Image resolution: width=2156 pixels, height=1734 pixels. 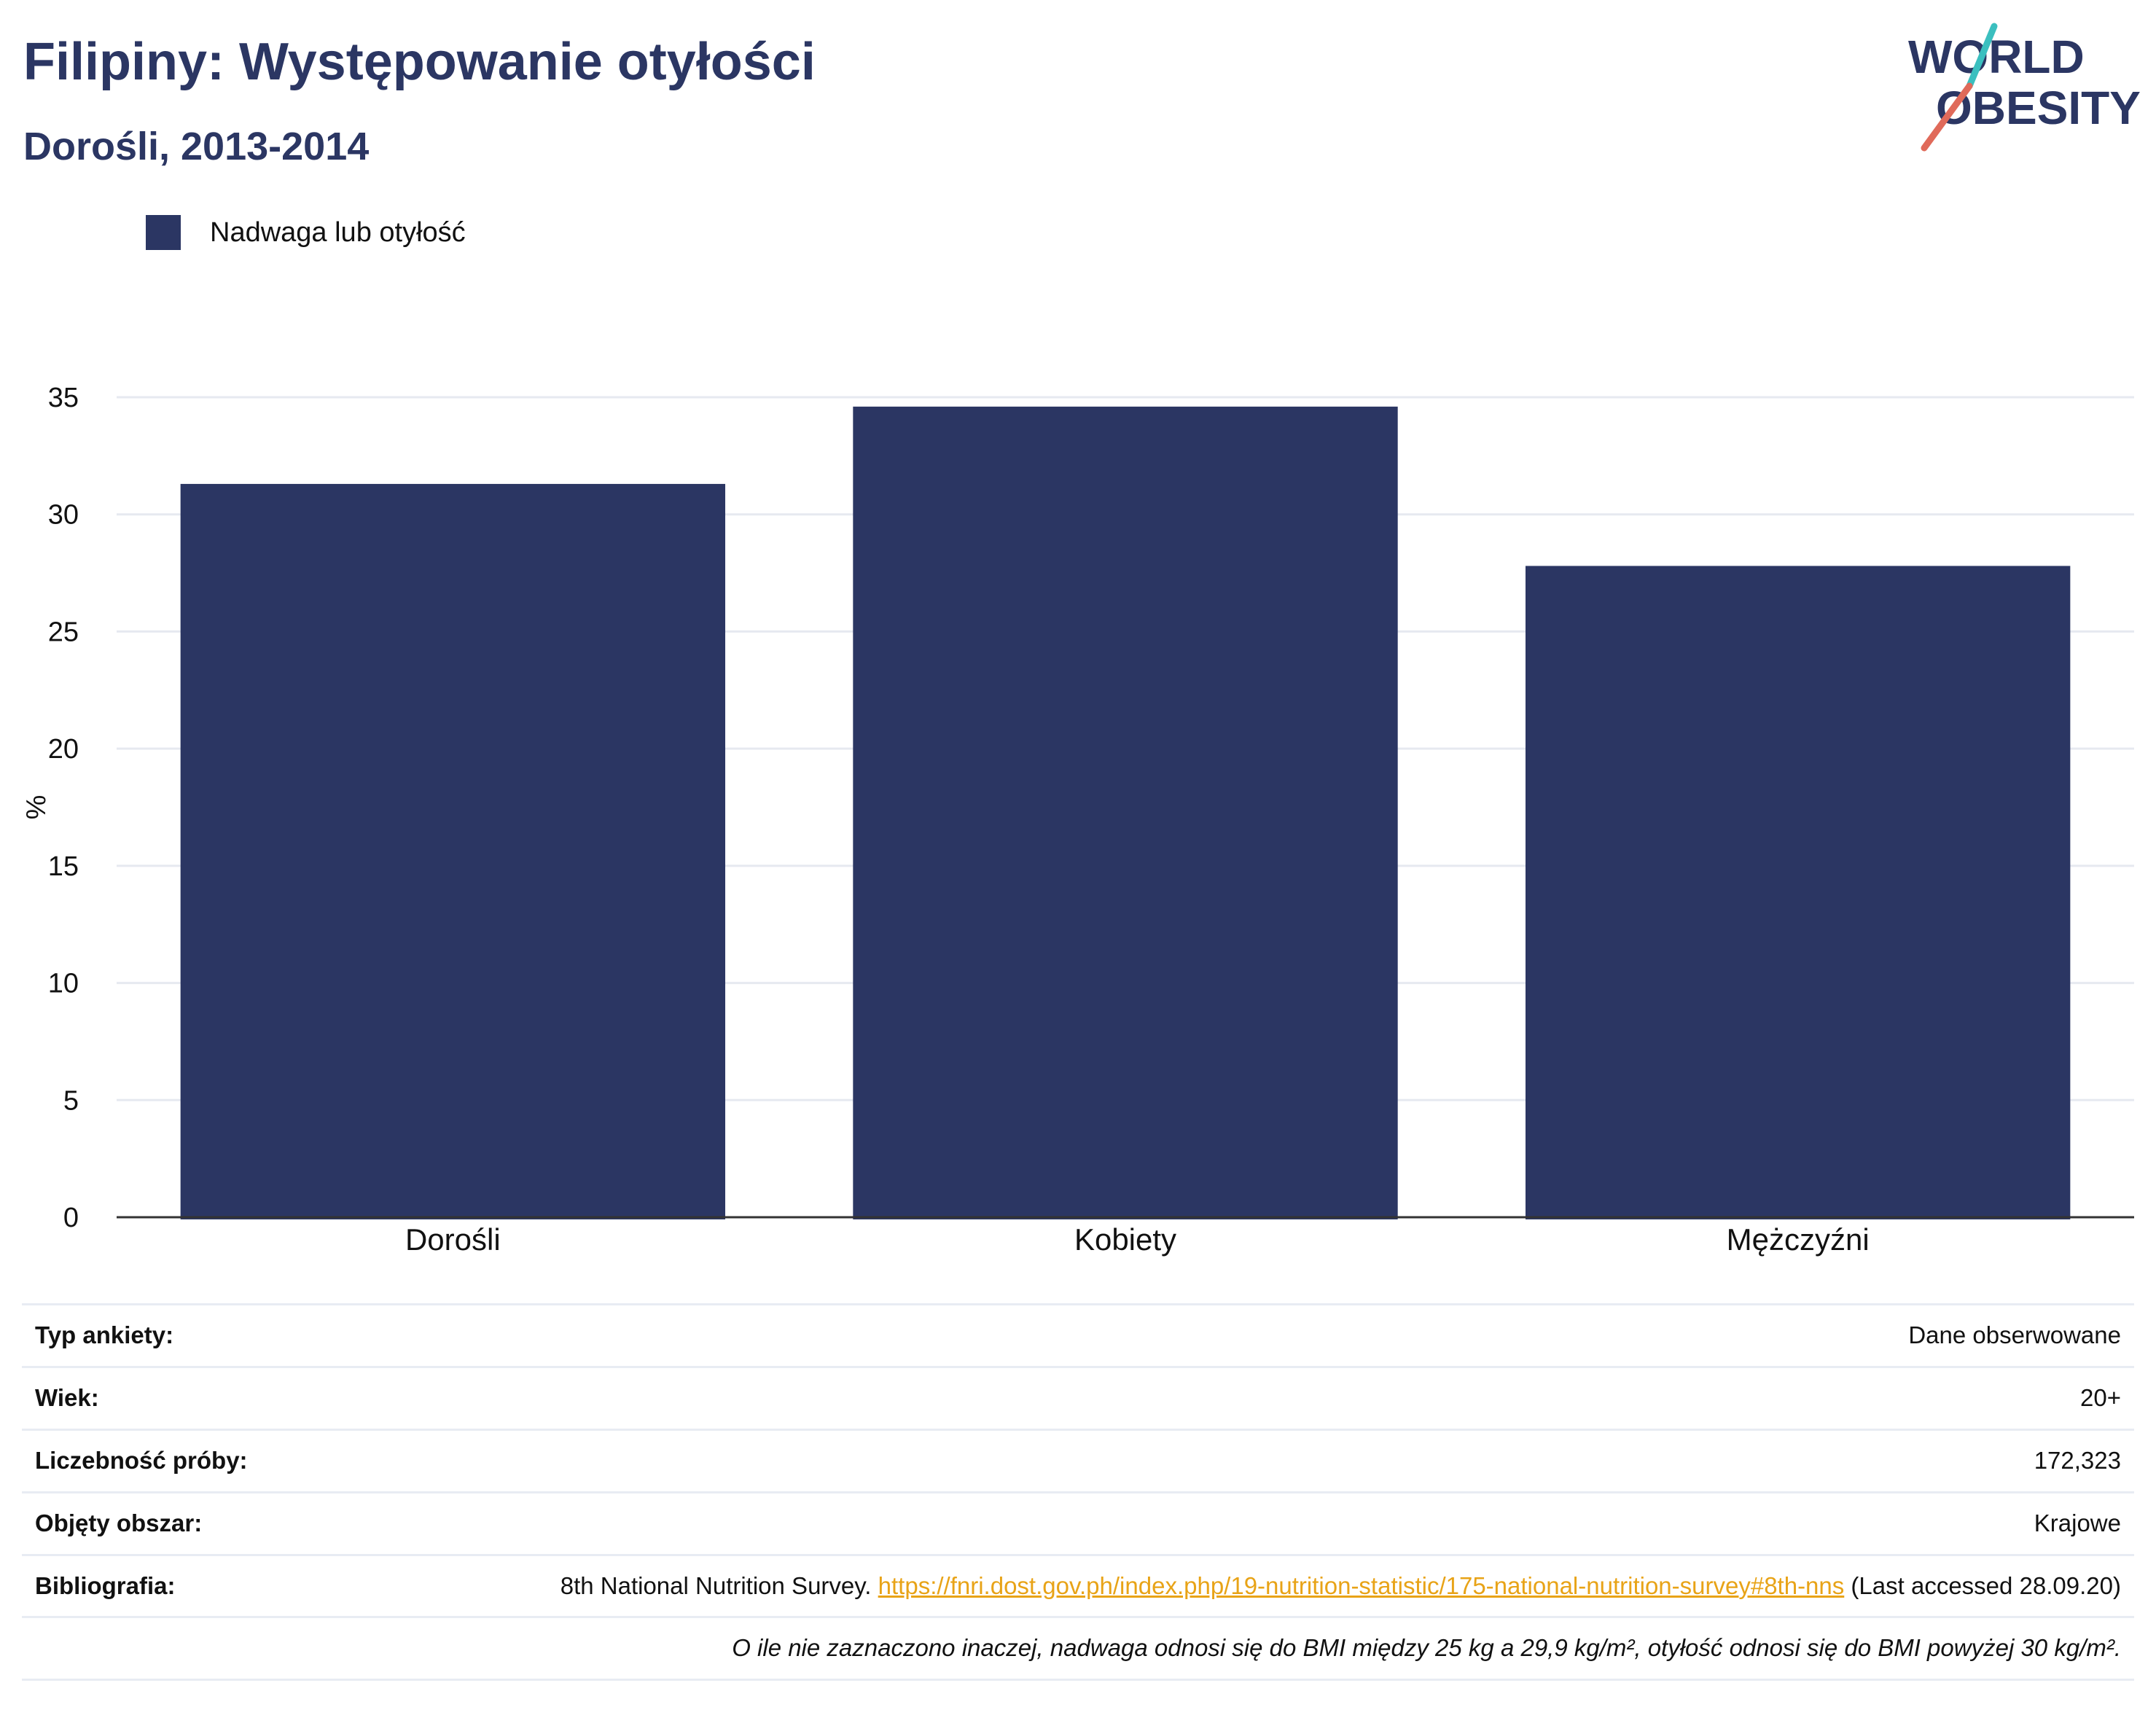 I want to click on bibliography-label: Bibliografia:, so click(x=225, y=1585).